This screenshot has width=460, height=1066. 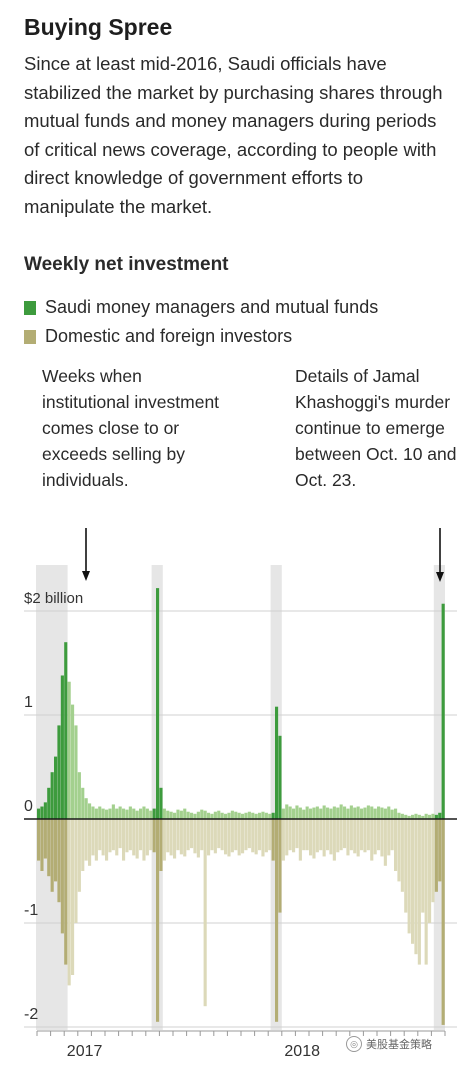 I want to click on highlight-band, so click(x=439, y=797).